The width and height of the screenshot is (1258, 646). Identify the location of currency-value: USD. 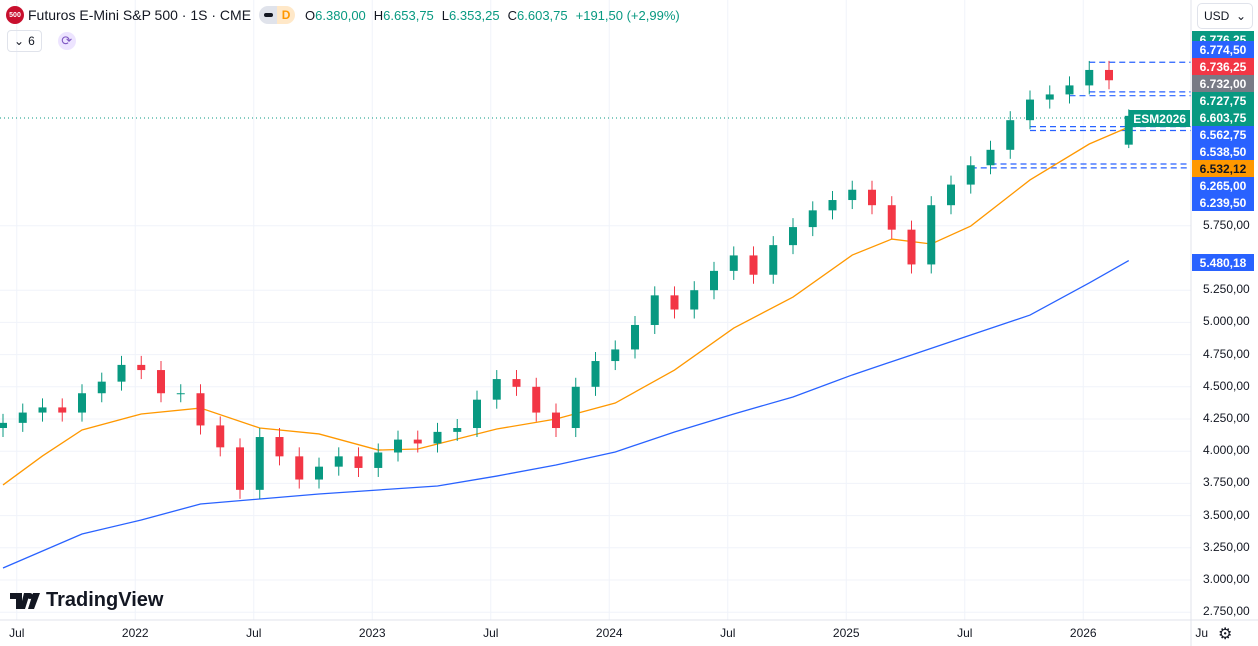
(1217, 16).